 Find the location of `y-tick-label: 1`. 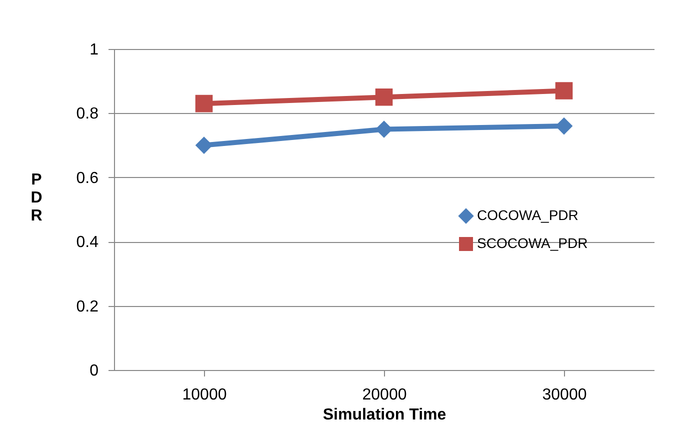

y-tick-label: 1 is located at coordinates (94, 50).